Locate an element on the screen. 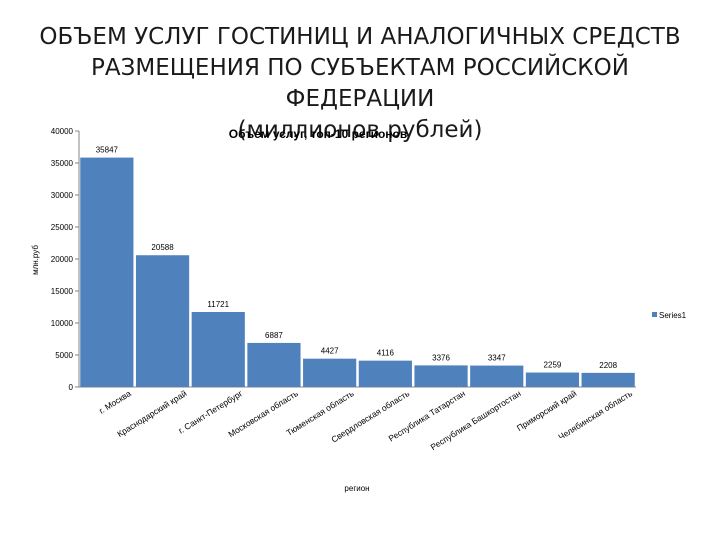  y-tick-label: 5000 is located at coordinates (64, 355).